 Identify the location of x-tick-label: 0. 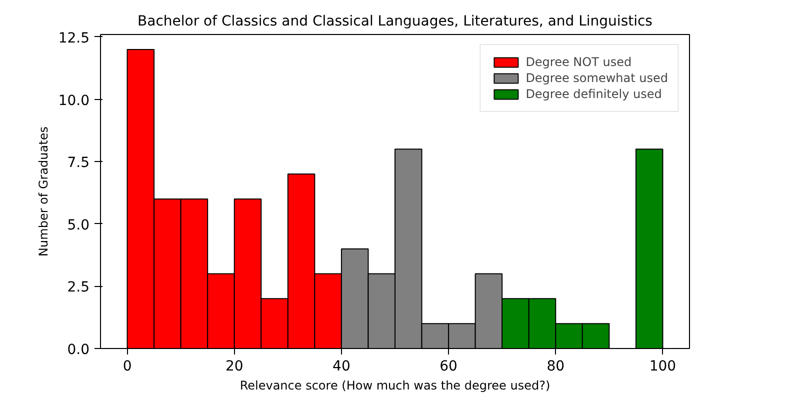
(127, 366).